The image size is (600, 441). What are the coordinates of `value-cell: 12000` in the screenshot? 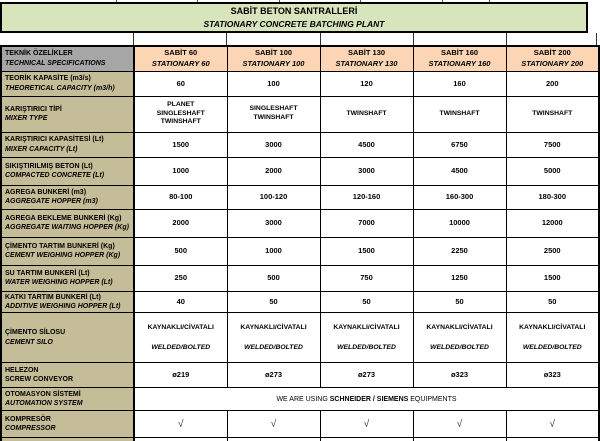 It's located at (552, 223).